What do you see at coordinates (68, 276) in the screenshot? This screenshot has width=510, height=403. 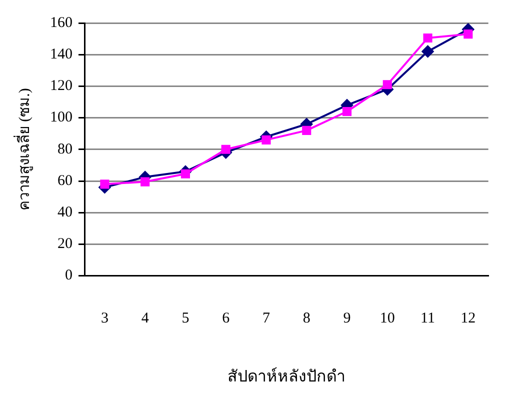 I see `y-tick-label: 0` at bounding box center [68, 276].